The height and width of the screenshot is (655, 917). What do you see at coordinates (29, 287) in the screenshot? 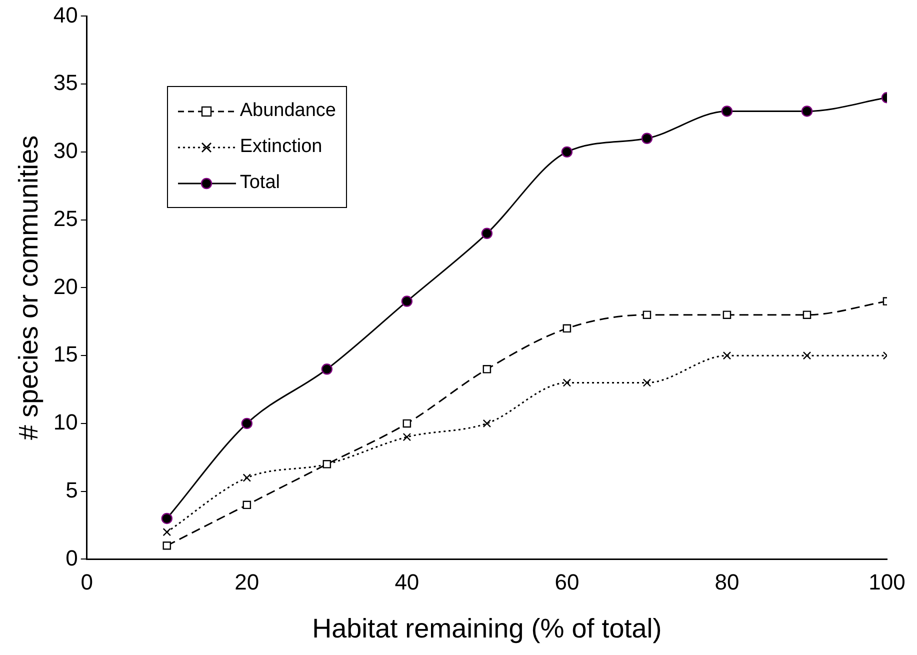
I see `y-axis-title: # species or communities` at bounding box center [29, 287].